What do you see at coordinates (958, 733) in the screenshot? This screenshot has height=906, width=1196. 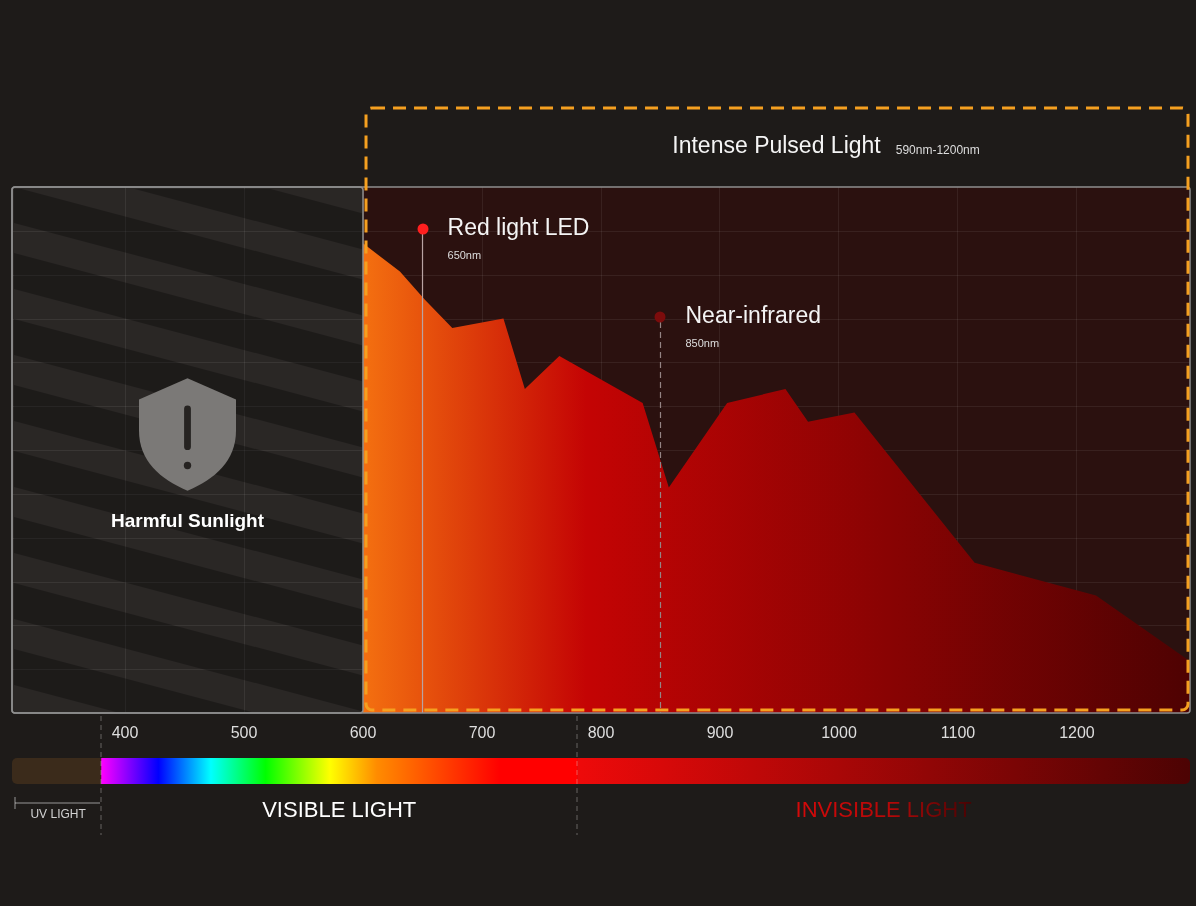 I see `x-tick-label: 1100` at bounding box center [958, 733].